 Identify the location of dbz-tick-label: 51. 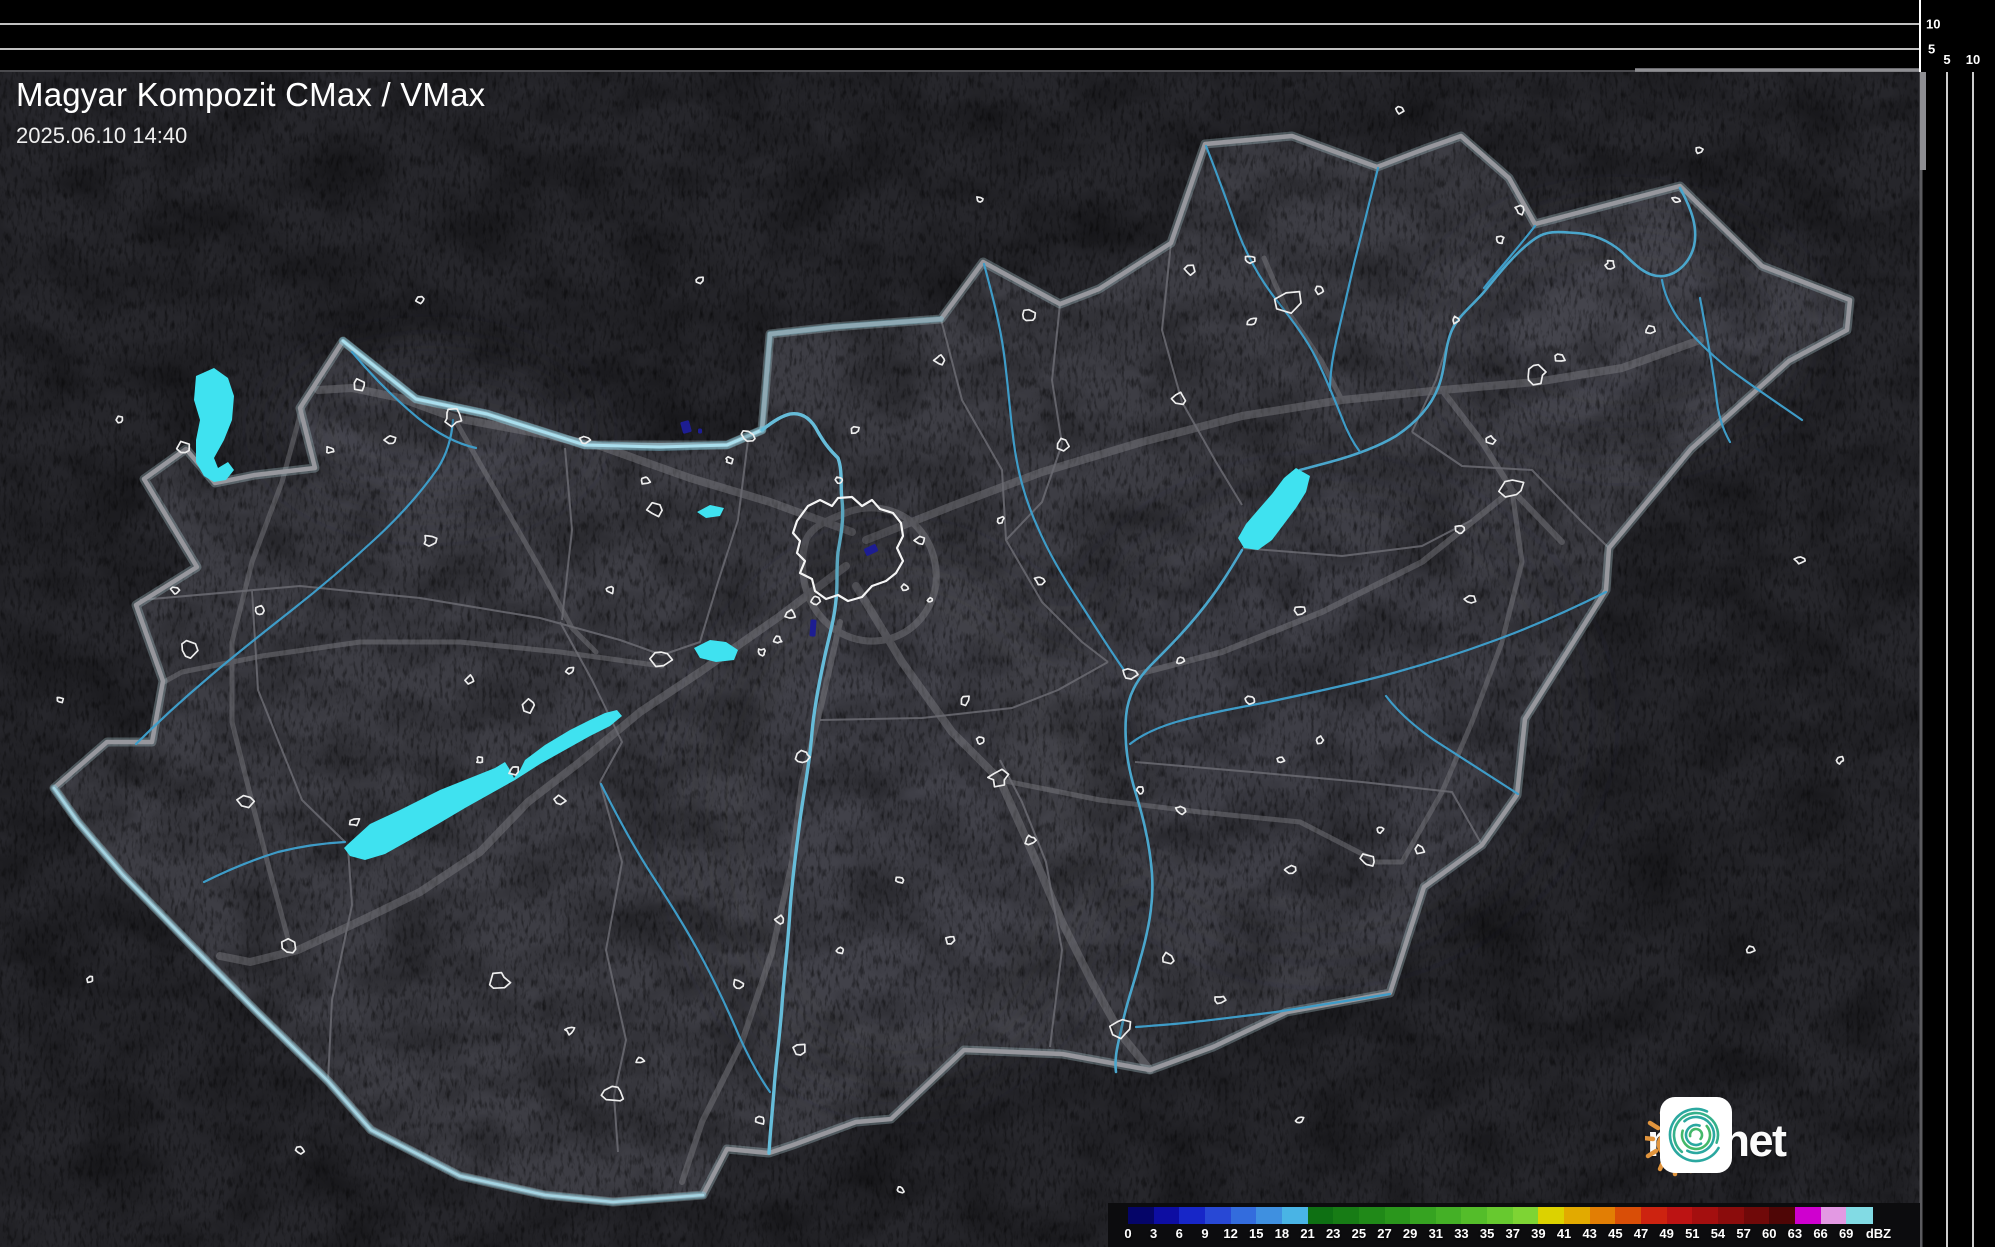
(1692, 1233).